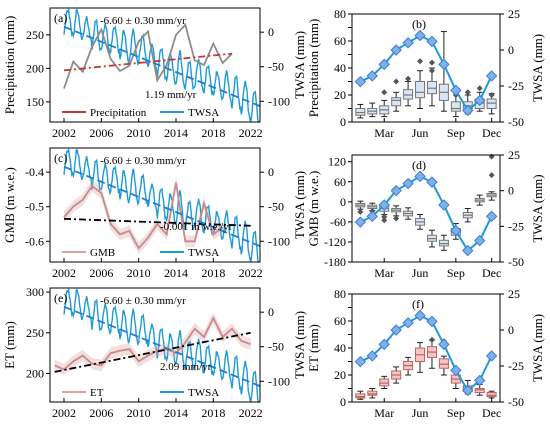  I want to click on y-tick-label: -60, so click(338, 222).